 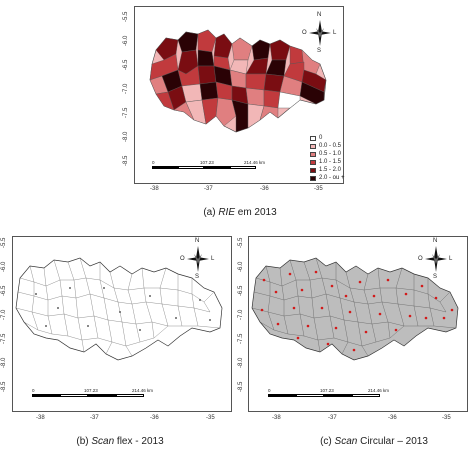 I want to click on legend-label: 2.0 - ou +, so click(x=332, y=178).